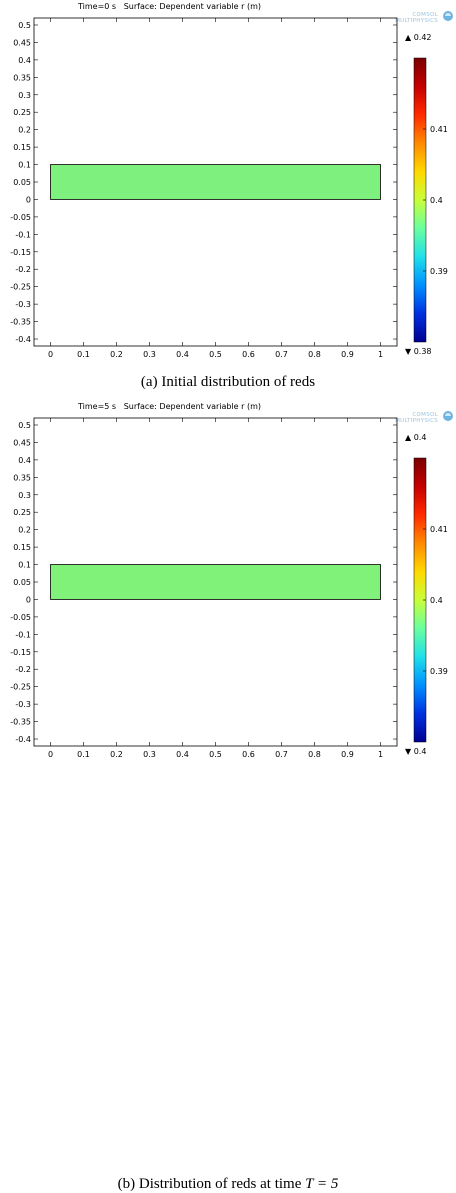 The image size is (456, 1193). Describe the element at coordinates (228, 382) in the screenshot. I see `figure-caption: (a) Initial distribution of reds` at that location.